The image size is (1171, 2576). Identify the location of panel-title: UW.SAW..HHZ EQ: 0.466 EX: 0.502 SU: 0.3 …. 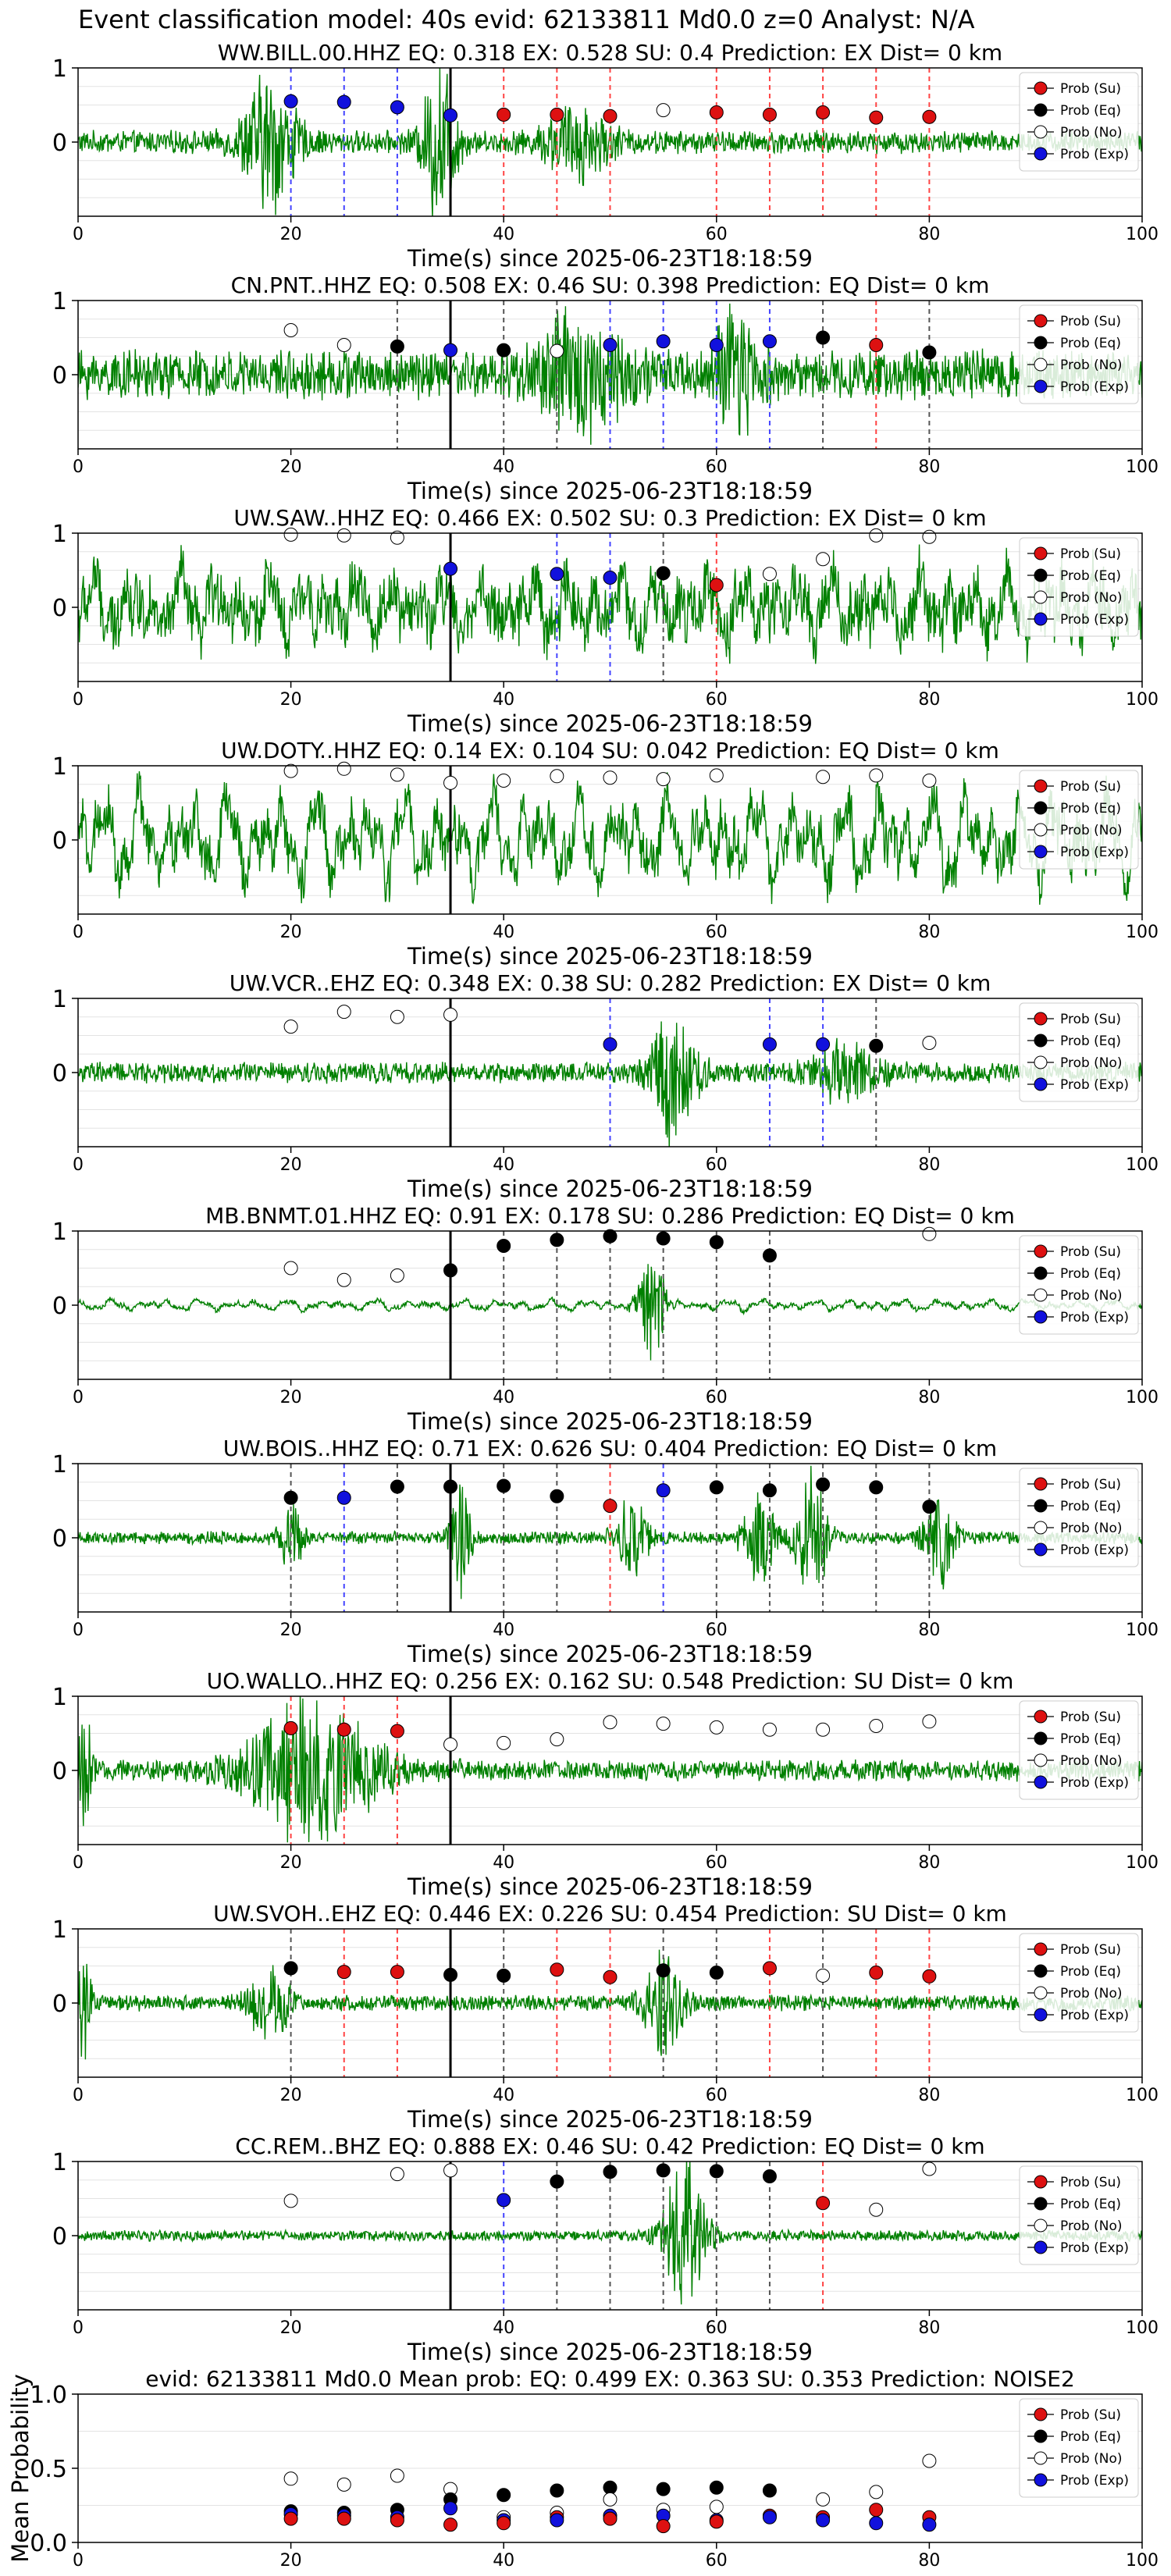
(609, 518).